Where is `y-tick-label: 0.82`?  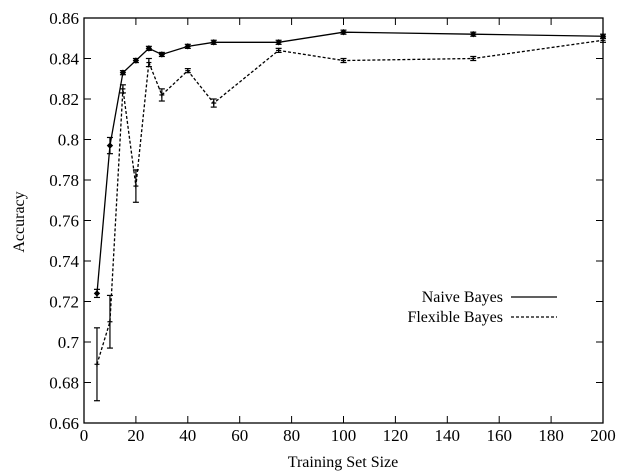 y-tick-label: 0.82 is located at coordinates (64, 99).